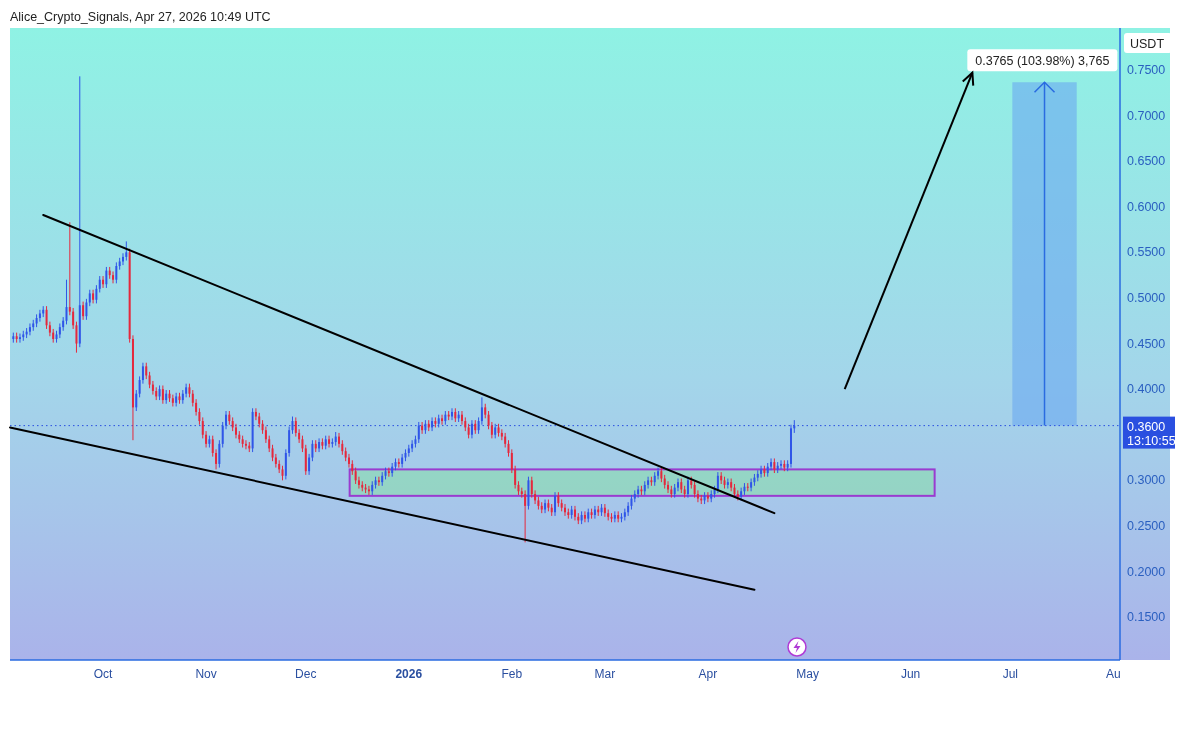  Describe the element at coordinates (1146, 480) in the screenshot. I see `y-tick-label: 0.3000` at that location.